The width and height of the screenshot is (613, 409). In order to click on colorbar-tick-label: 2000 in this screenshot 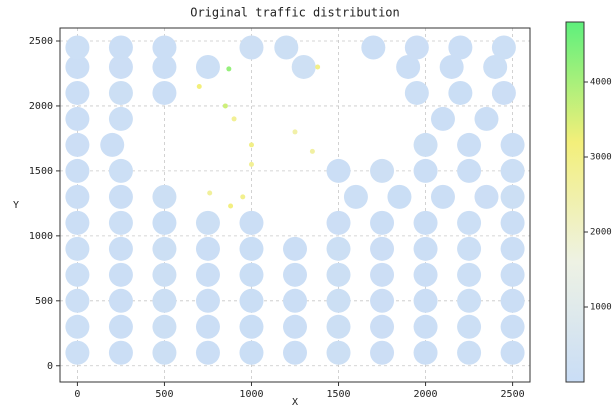, I will do `click(601, 233)`.